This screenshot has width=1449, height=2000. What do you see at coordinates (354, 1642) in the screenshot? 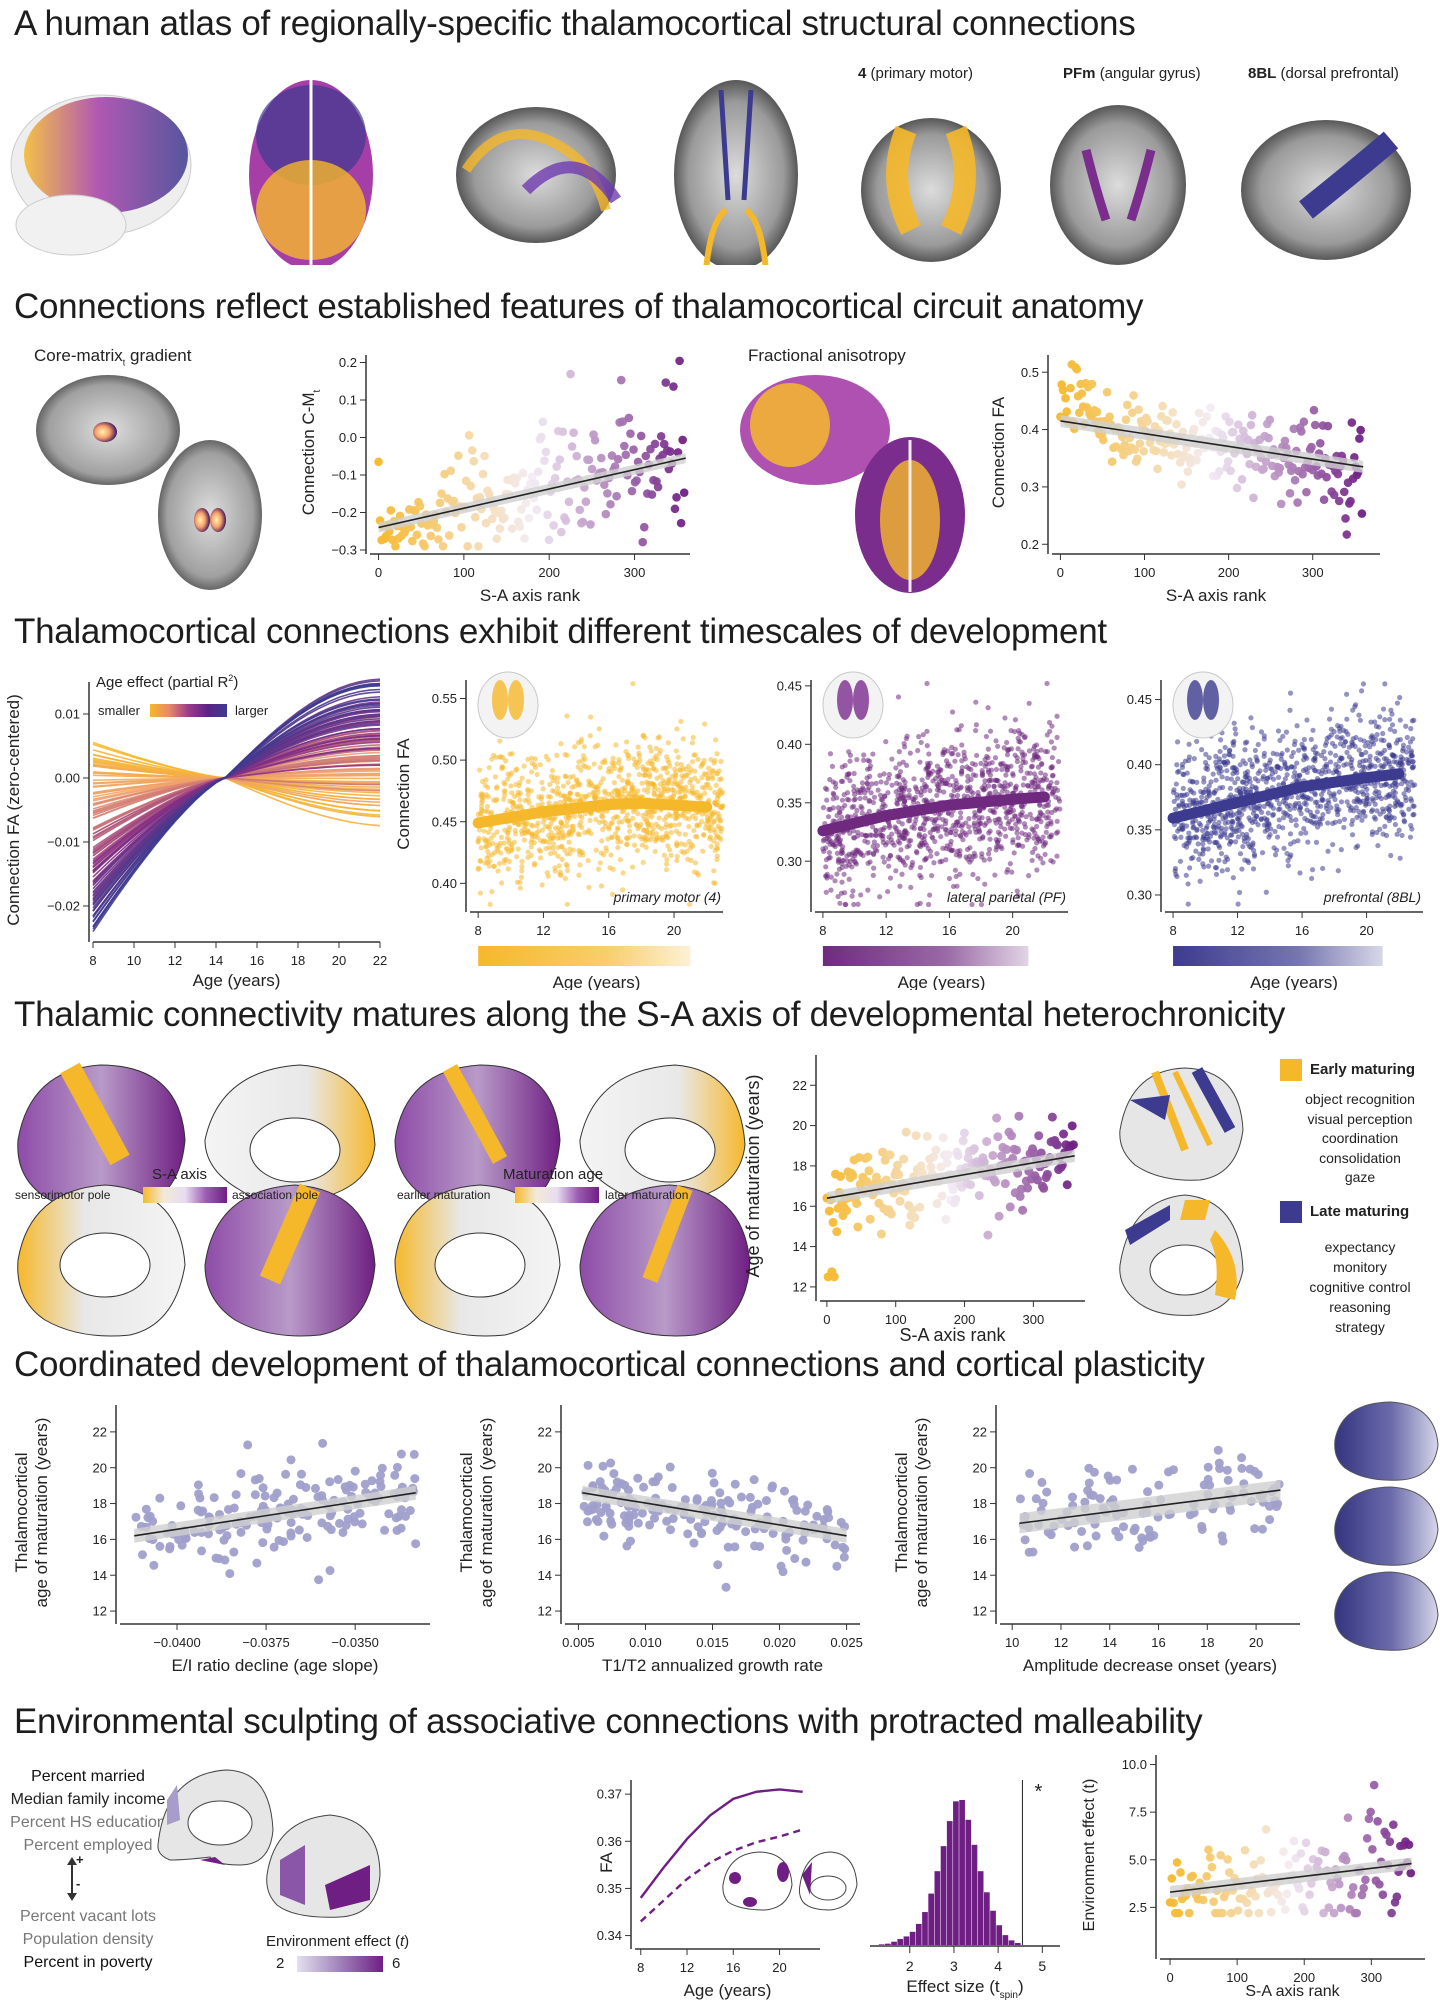
I see `x-tick-label: −0.0350` at bounding box center [354, 1642].